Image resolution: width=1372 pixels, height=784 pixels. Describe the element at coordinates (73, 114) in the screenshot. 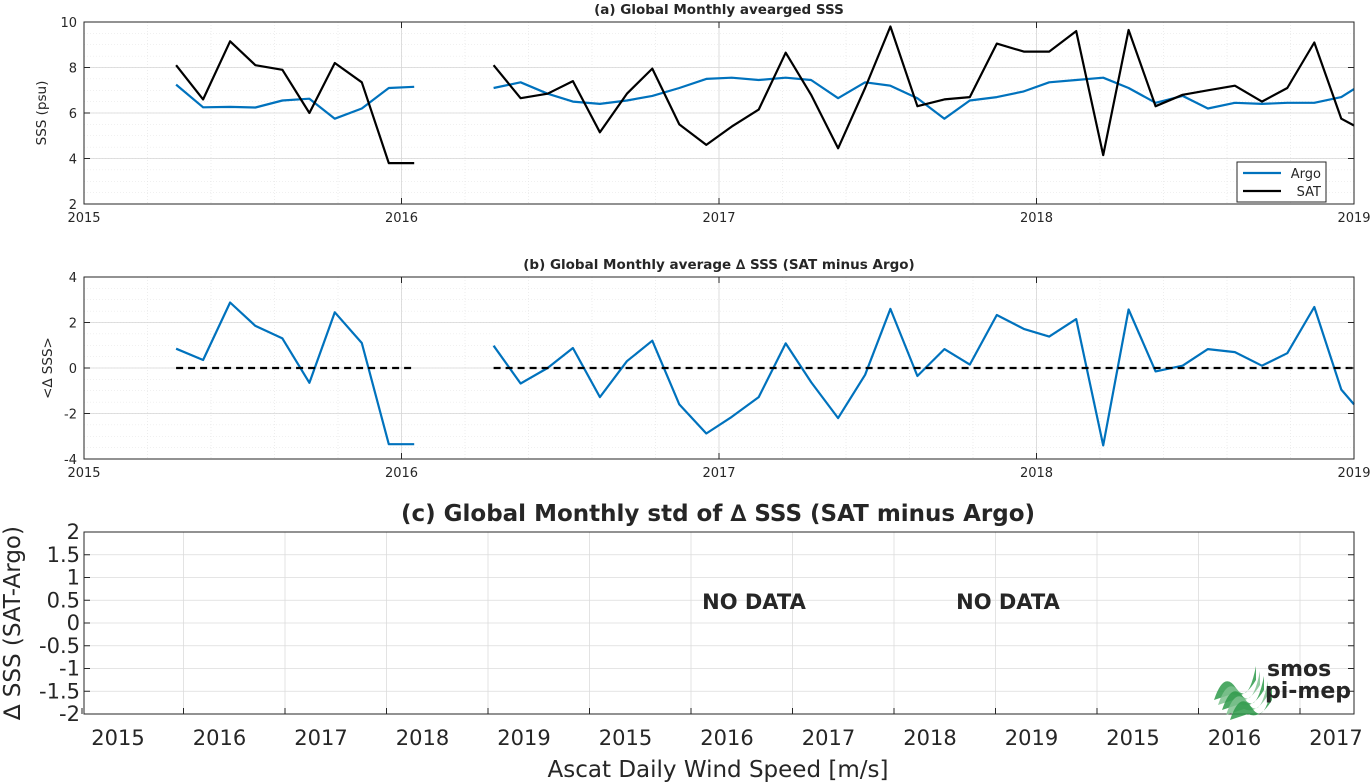

I see `y-tick-label: 6` at that location.